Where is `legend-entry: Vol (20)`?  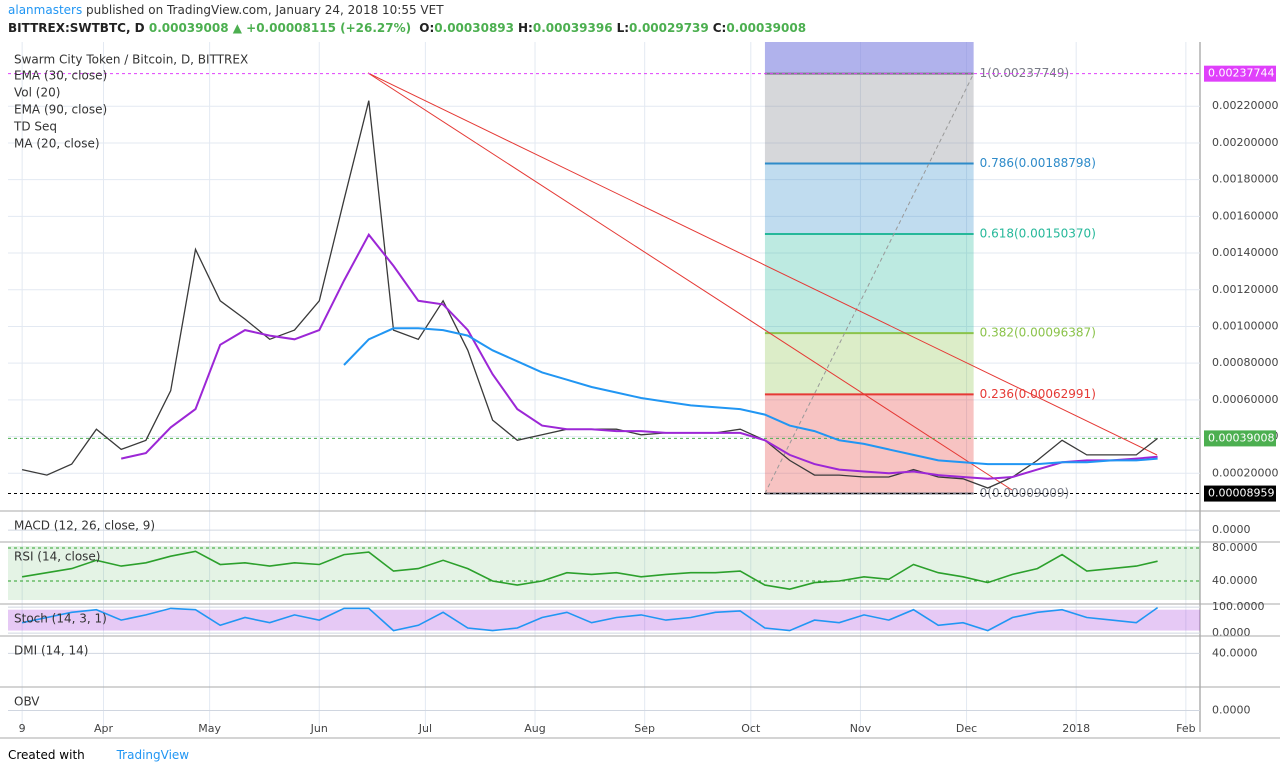 legend-entry: Vol (20) is located at coordinates (37, 93).